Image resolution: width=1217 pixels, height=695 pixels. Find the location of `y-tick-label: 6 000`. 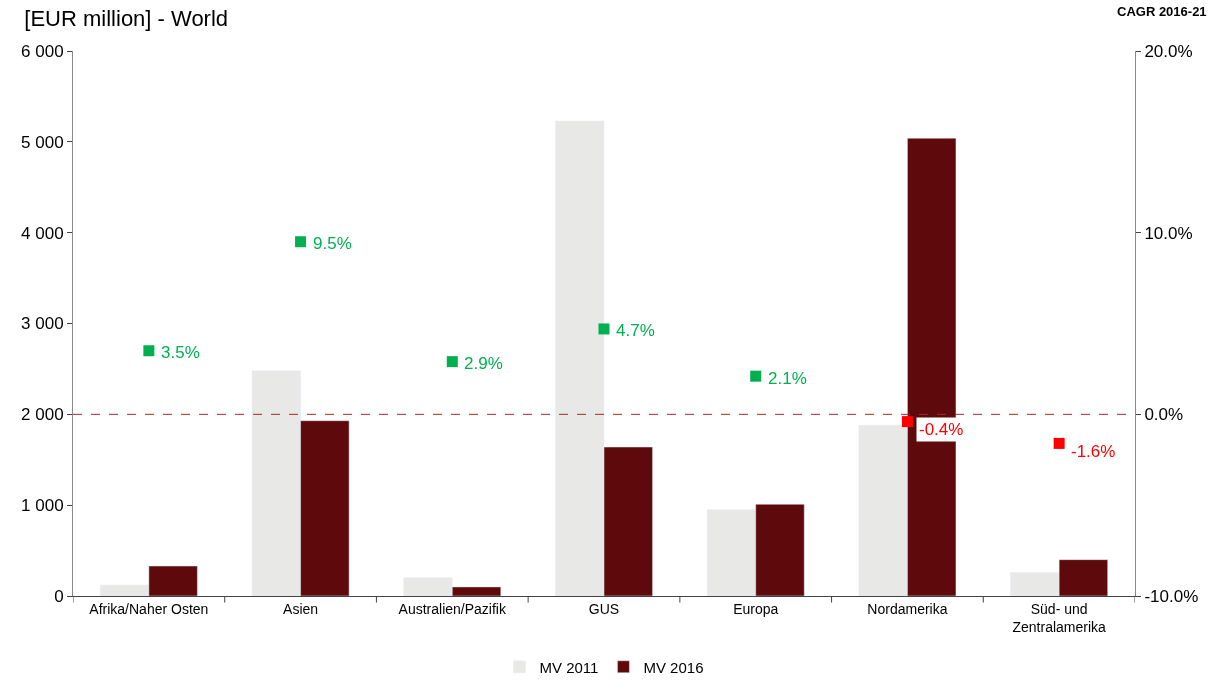

y-tick-label: 6 000 is located at coordinates (42, 51).